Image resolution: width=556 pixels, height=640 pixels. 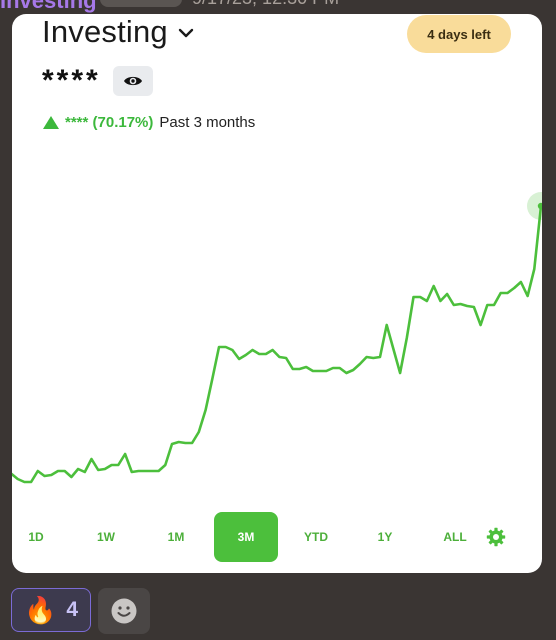 I want to click on current-point-halo, so click(x=534, y=206).